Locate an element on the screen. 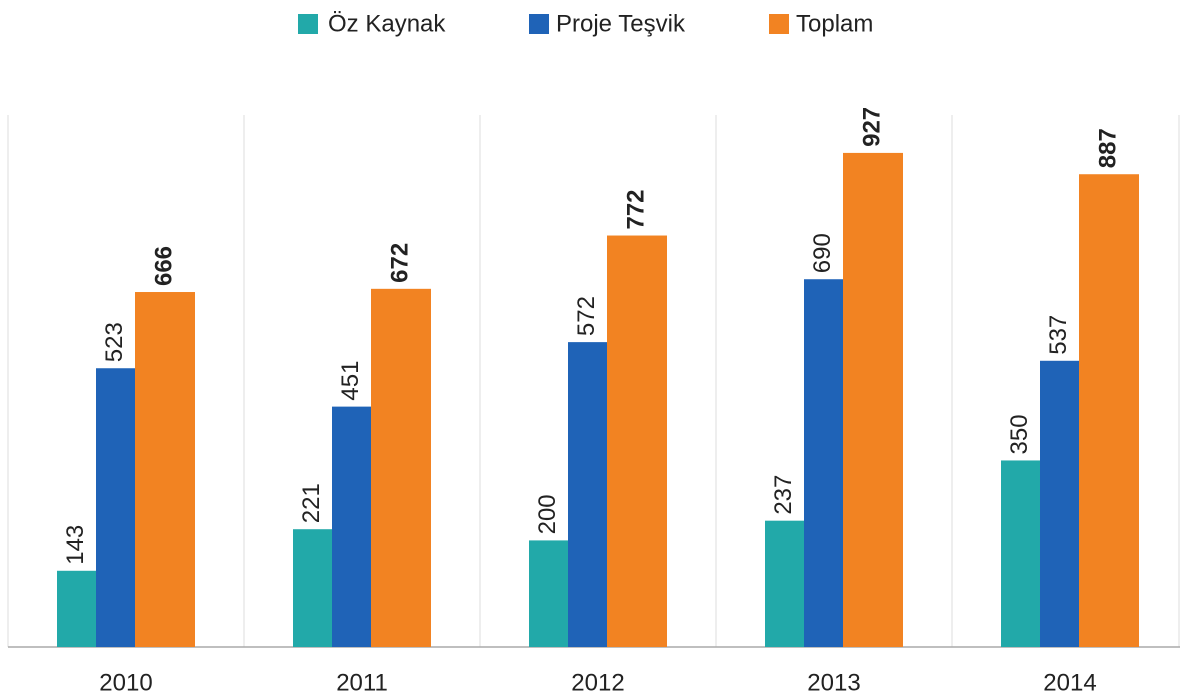 This screenshot has width=1180, height=697. x-tick-label: 2010 is located at coordinates (125, 682).